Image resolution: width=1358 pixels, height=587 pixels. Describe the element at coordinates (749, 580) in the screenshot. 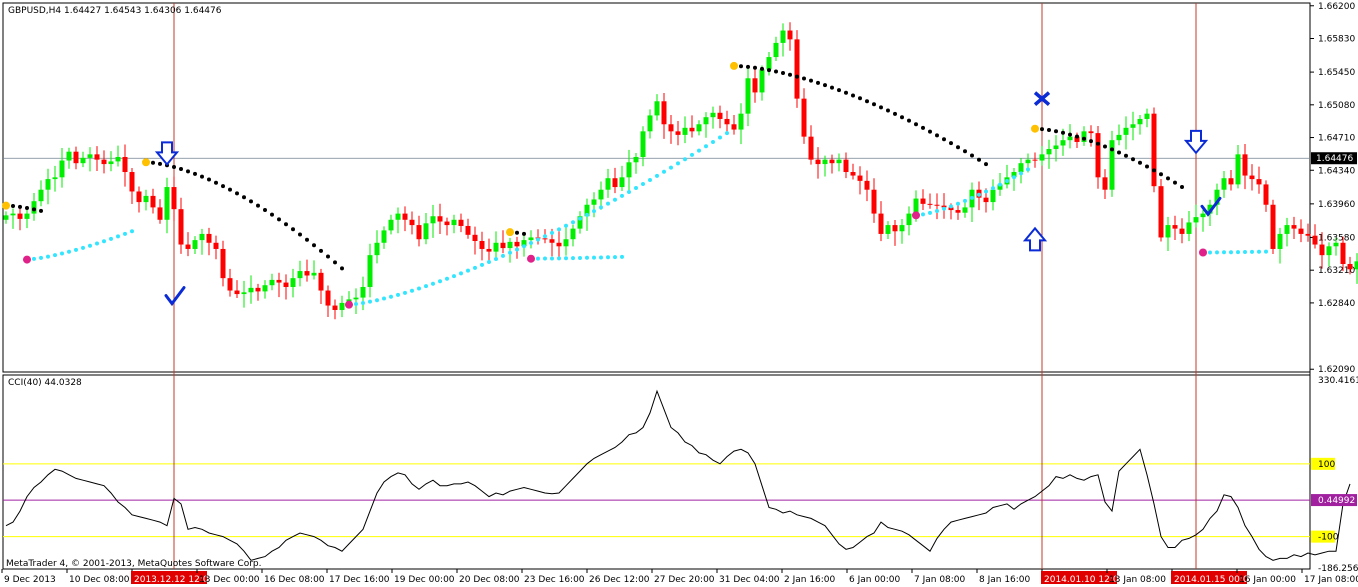

I see `time-tick-label: 31 Dec 04:00` at that location.